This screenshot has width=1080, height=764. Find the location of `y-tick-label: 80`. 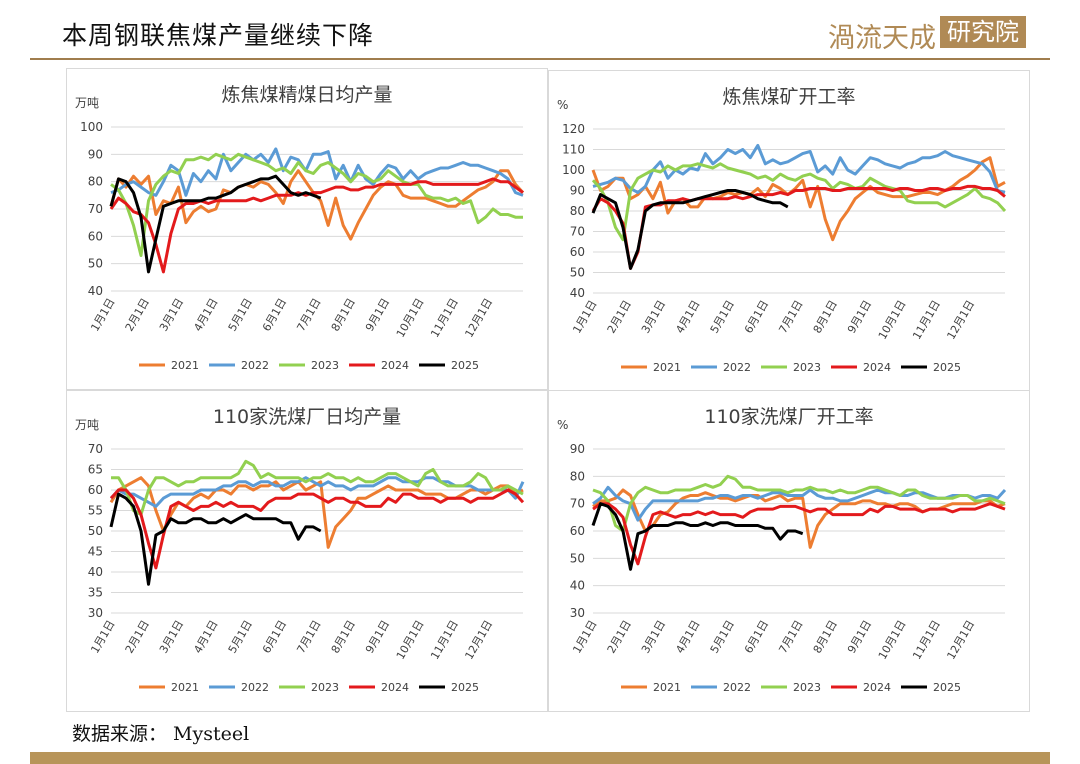

y-tick-label: 80 is located at coordinates (95, 182).